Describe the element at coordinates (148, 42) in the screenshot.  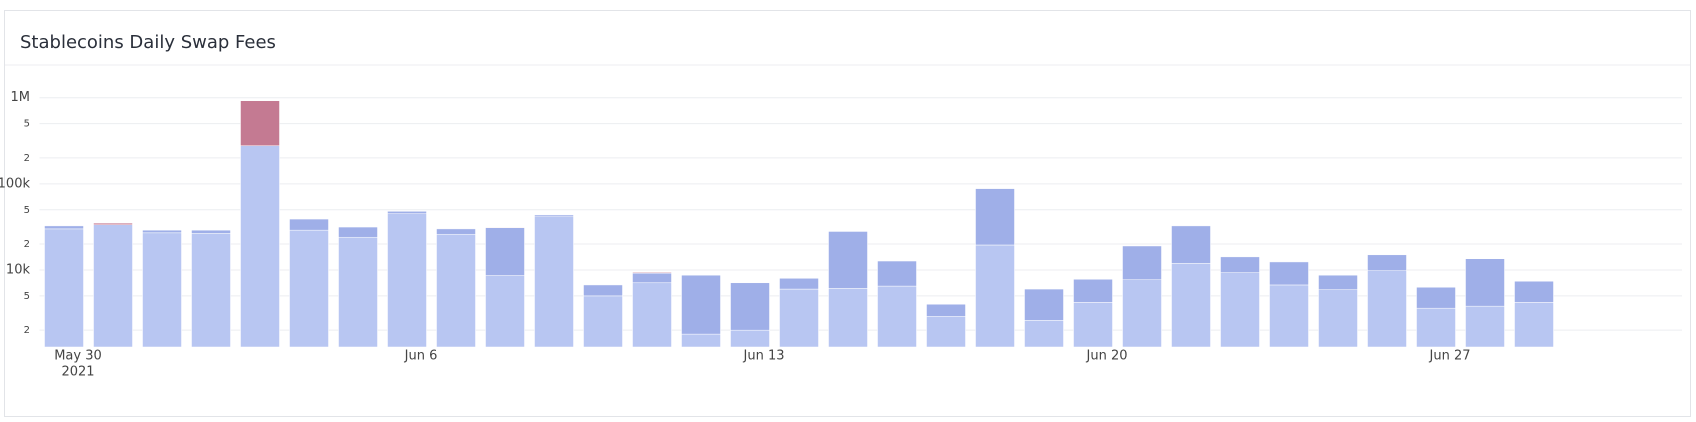
I see `chart-title: Stablecoins Daily Swap Fees` at that location.